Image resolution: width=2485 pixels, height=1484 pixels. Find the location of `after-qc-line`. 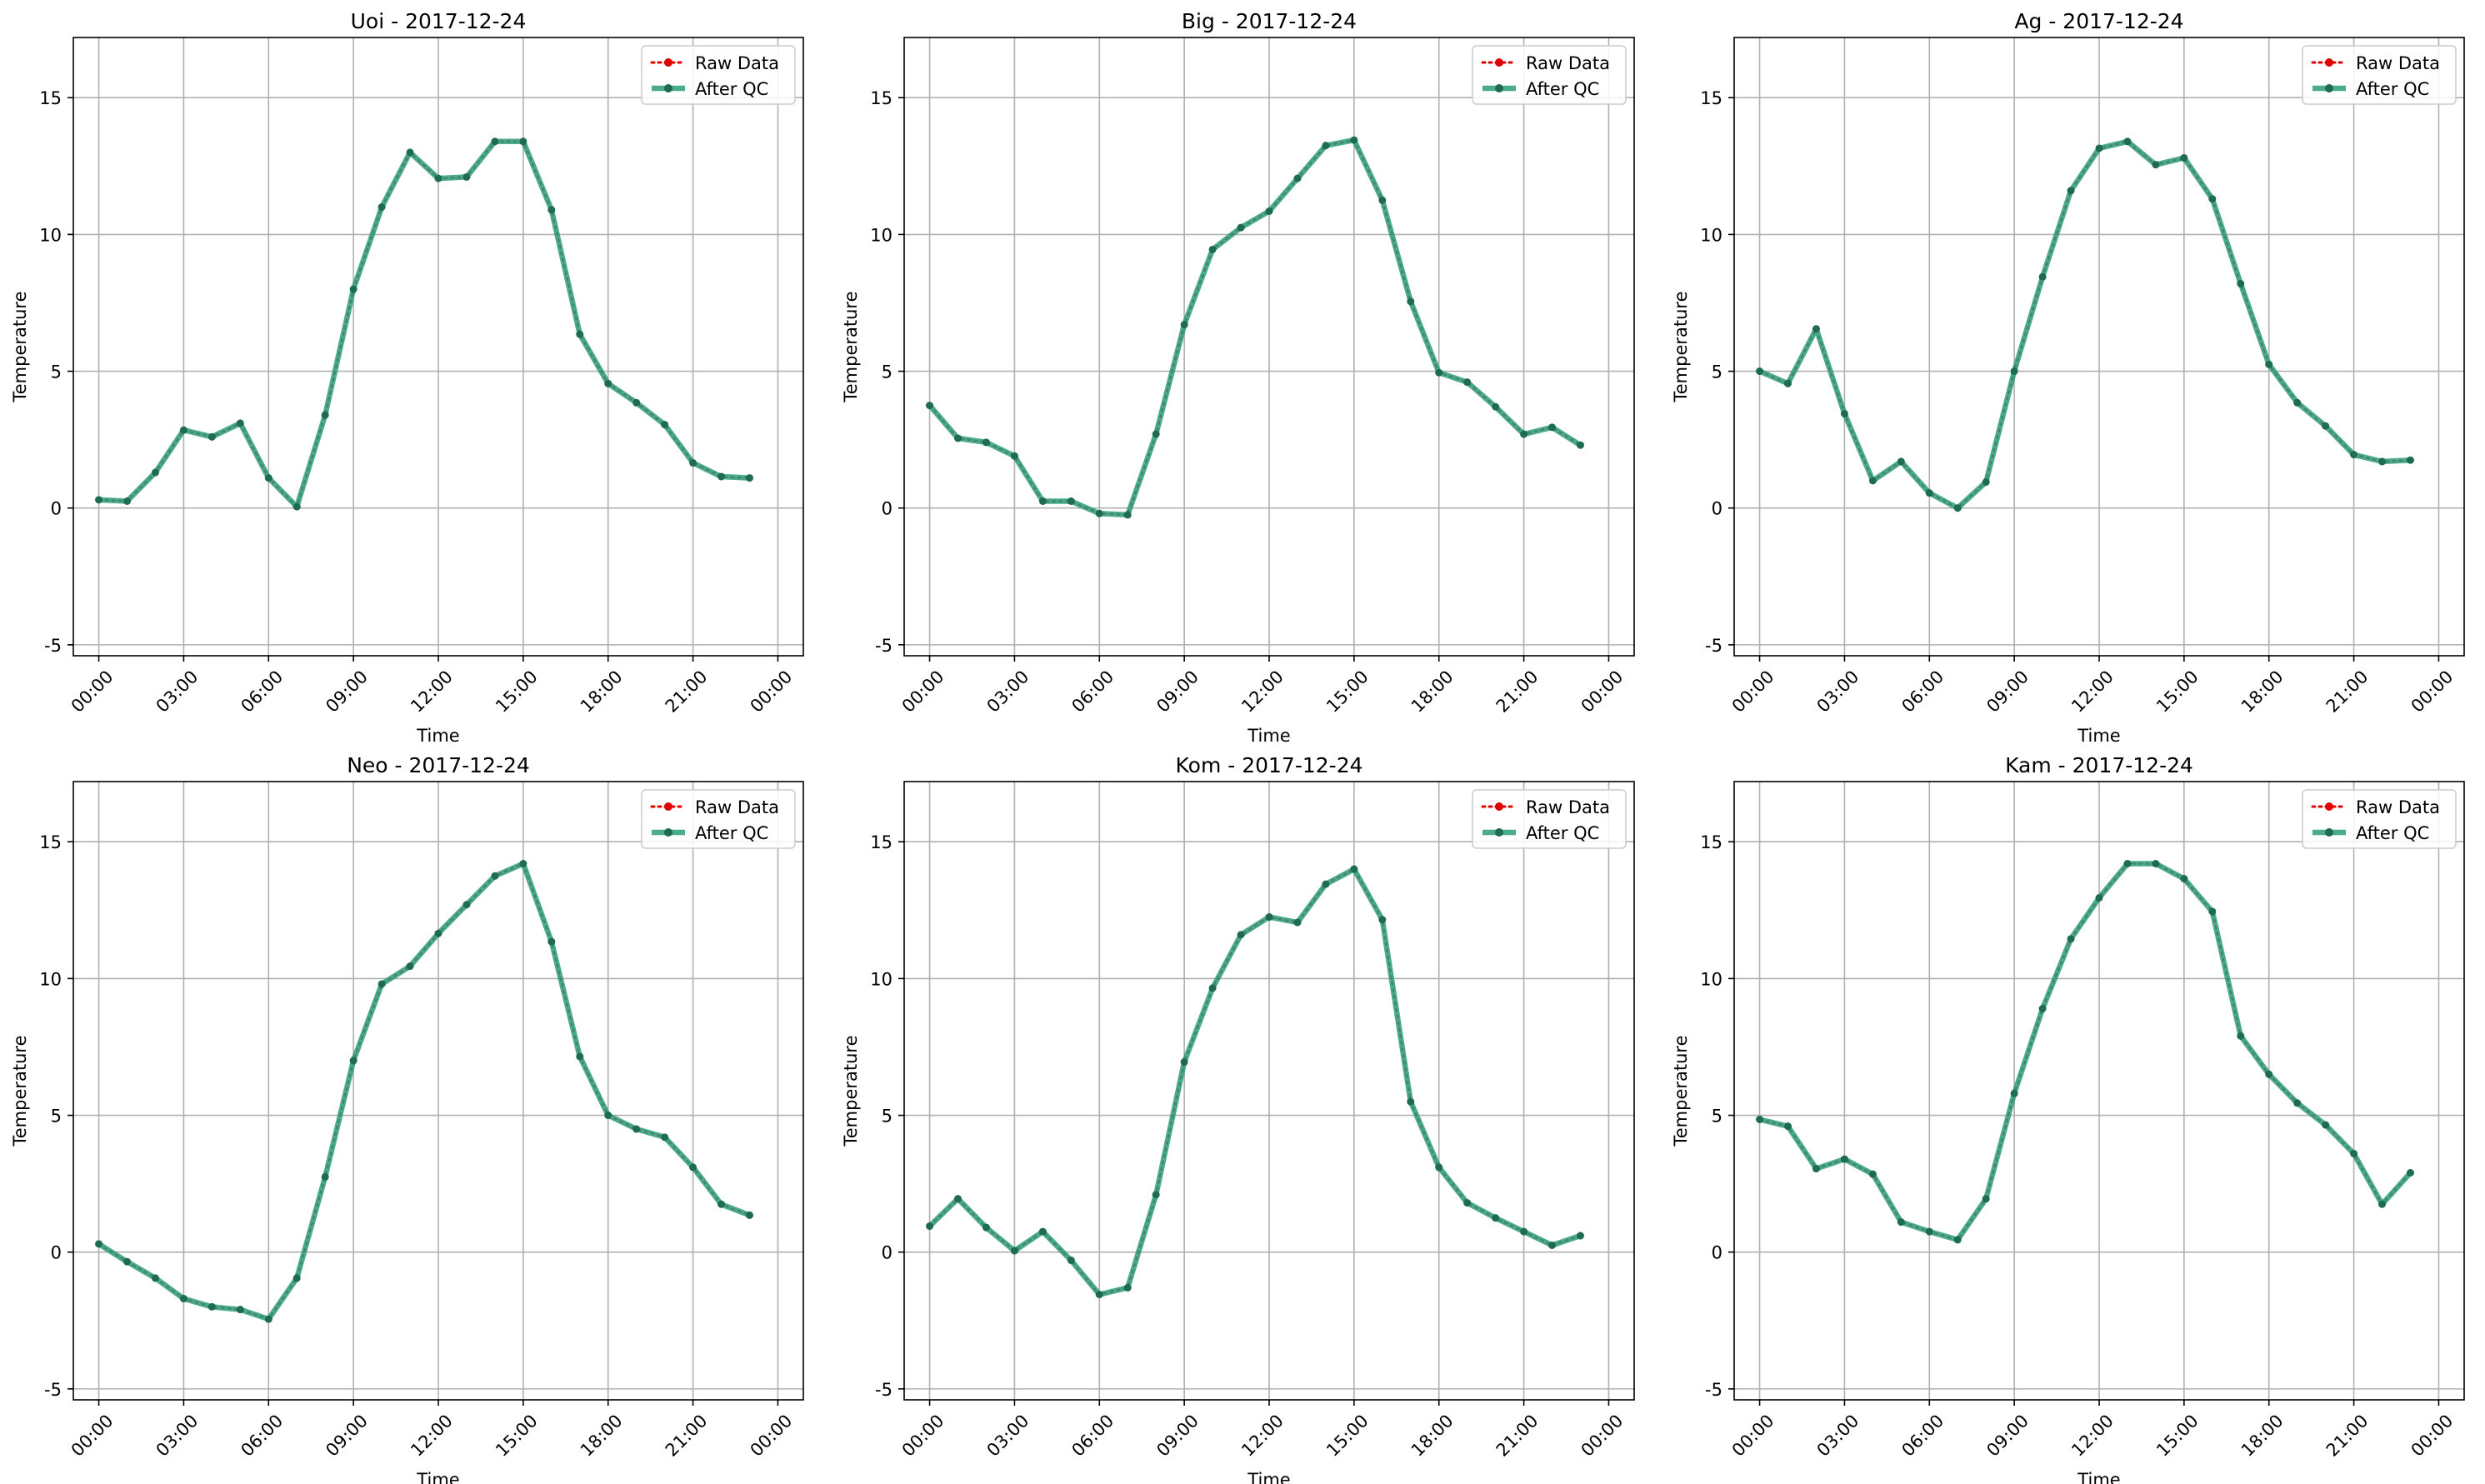

after-qc-line is located at coordinates (2085, 324).